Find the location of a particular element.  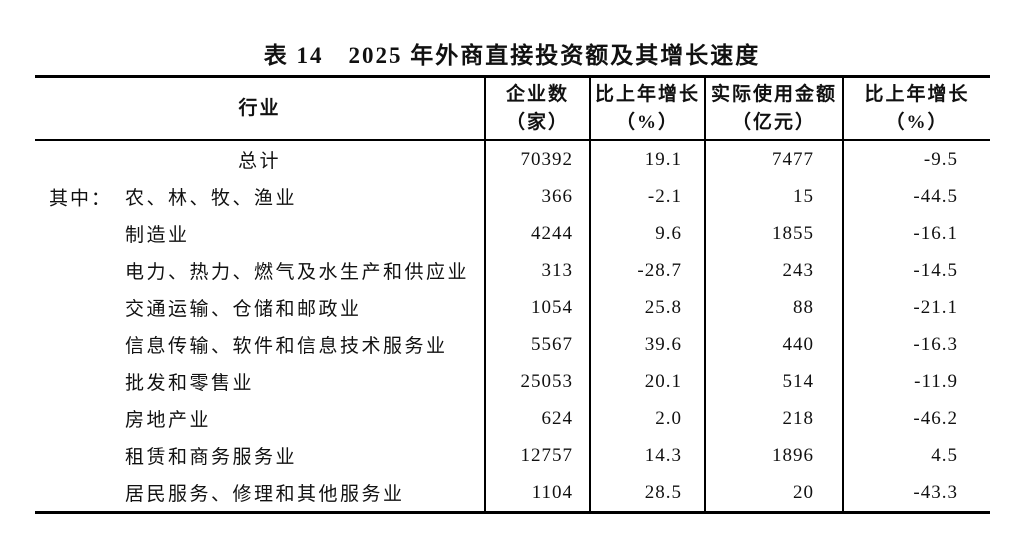

growth_amount-value: -16.3 is located at coordinates (916, 344).